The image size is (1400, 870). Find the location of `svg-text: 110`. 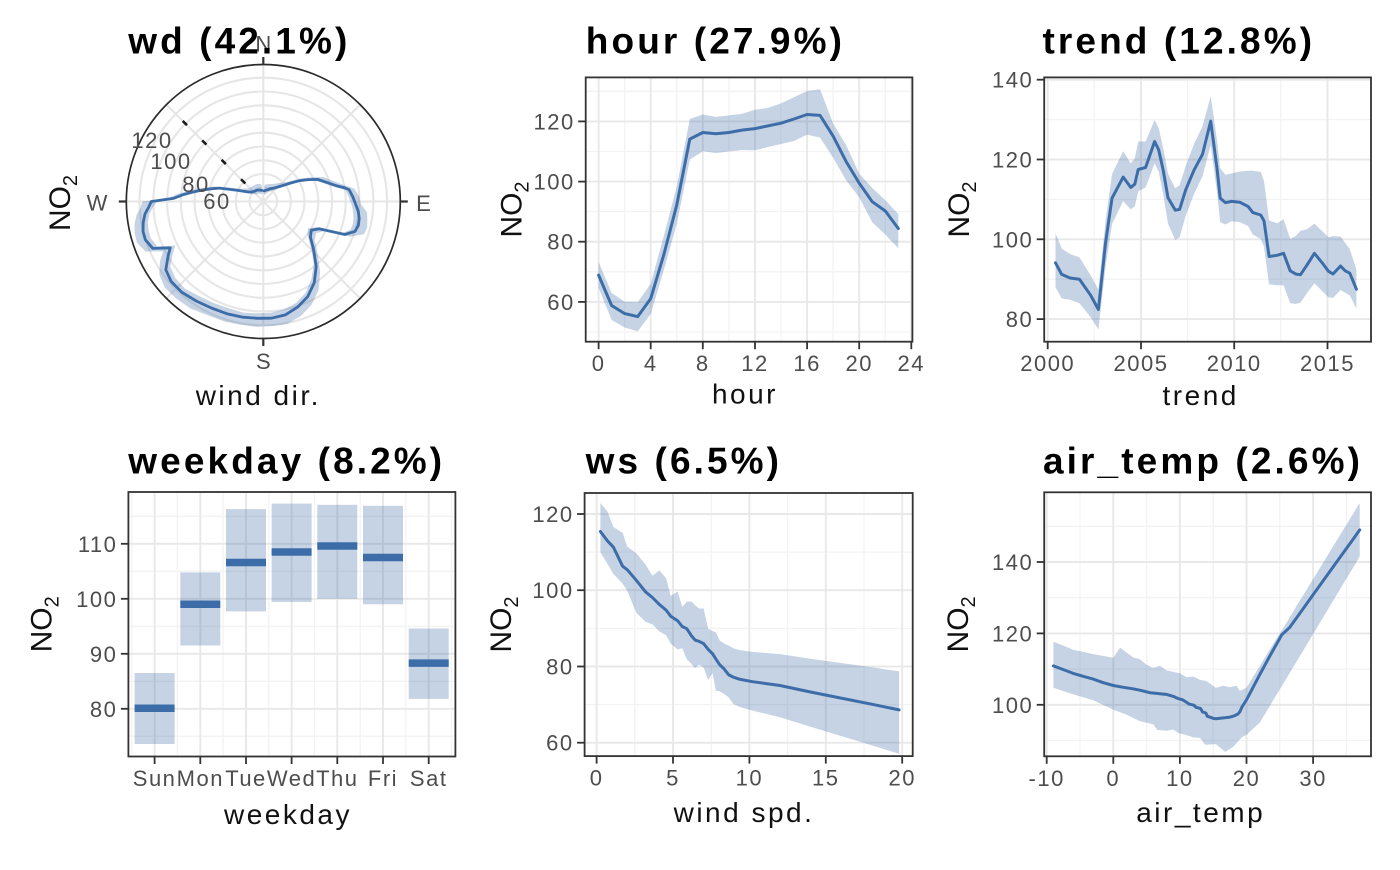

svg-text: 110 is located at coordinates (98, 544).